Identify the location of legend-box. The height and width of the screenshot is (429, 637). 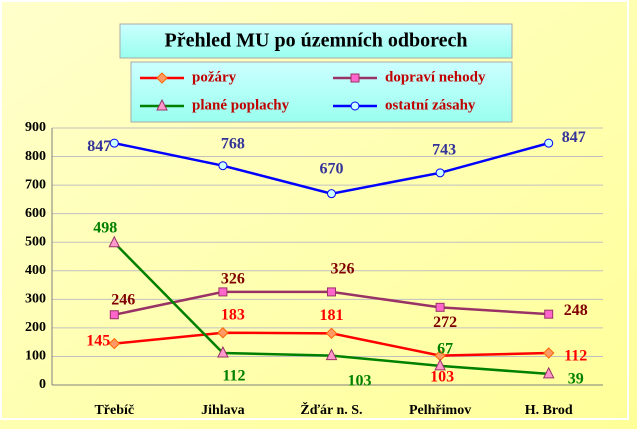
(321, 92).